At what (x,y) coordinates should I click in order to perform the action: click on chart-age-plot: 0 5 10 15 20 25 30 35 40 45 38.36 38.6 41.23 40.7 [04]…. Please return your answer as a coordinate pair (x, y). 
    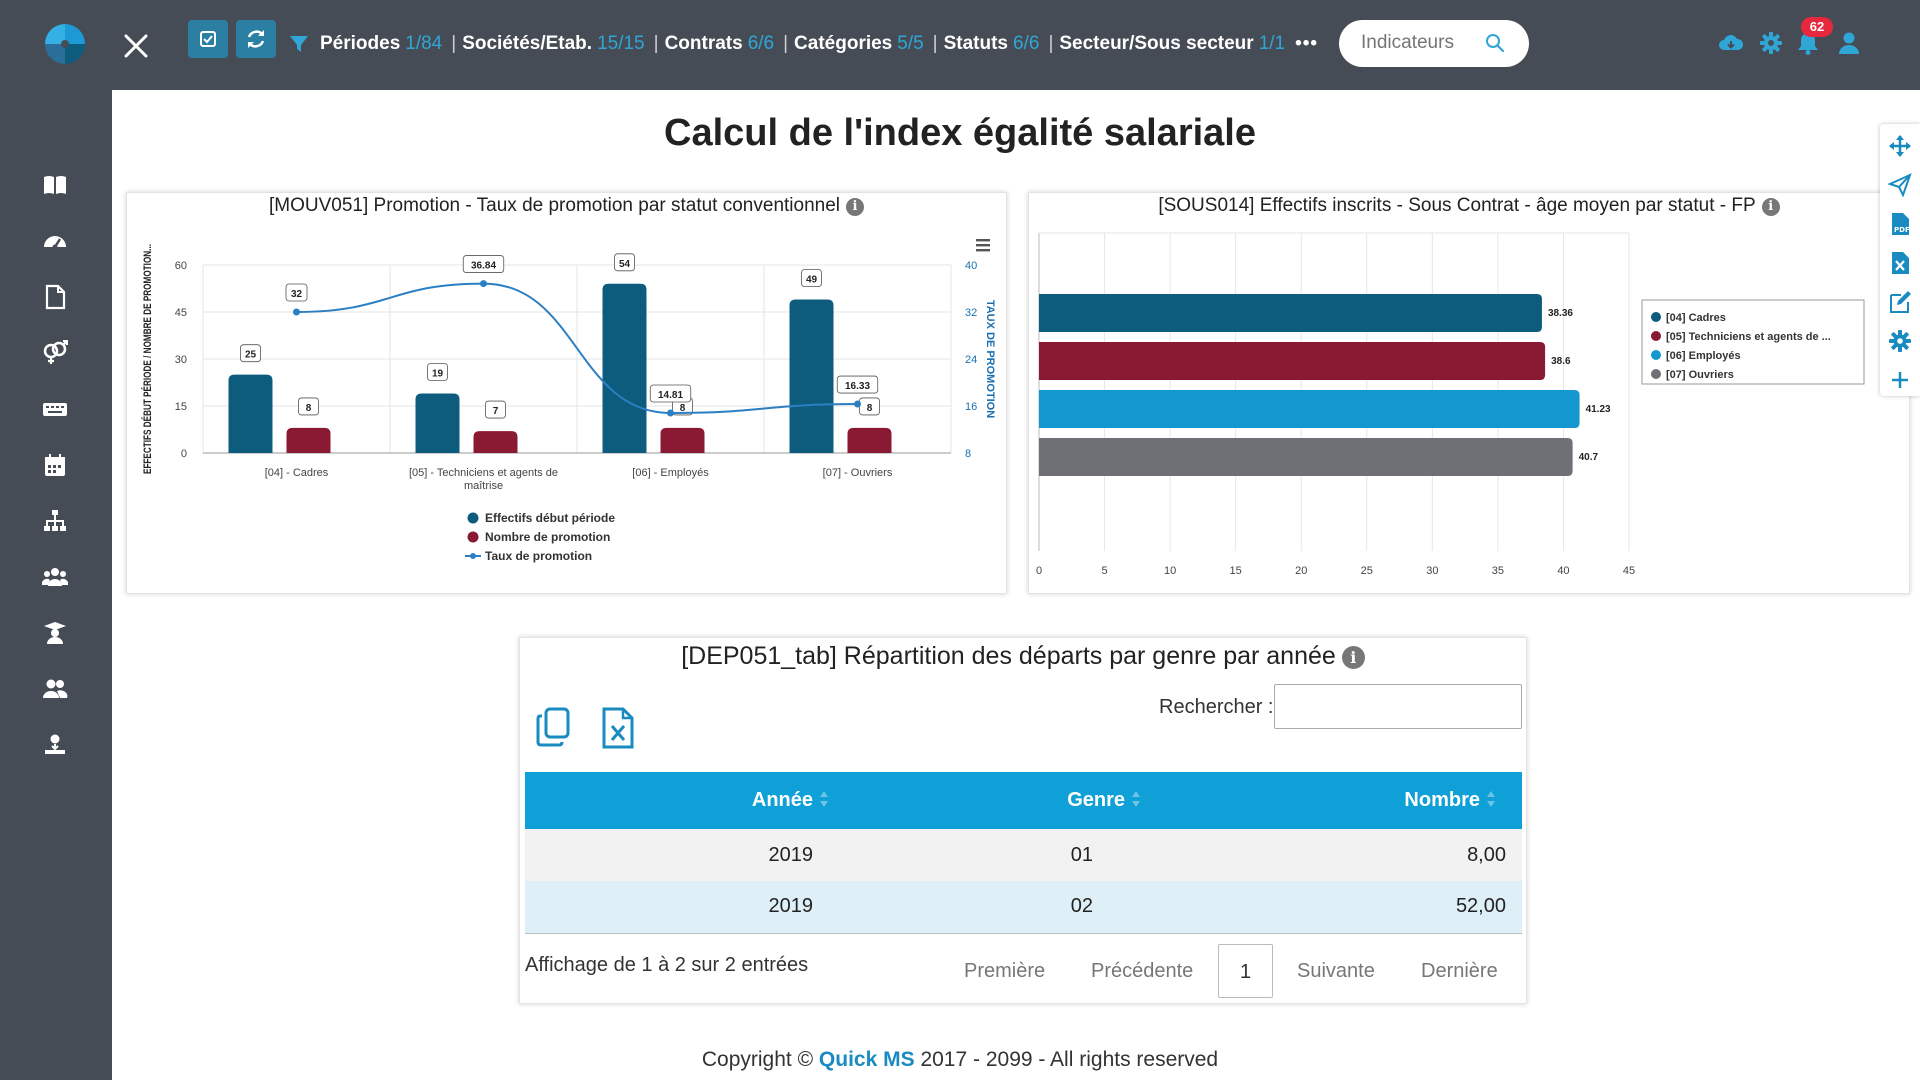
    Looking at the image, I should click on (1450, 404).